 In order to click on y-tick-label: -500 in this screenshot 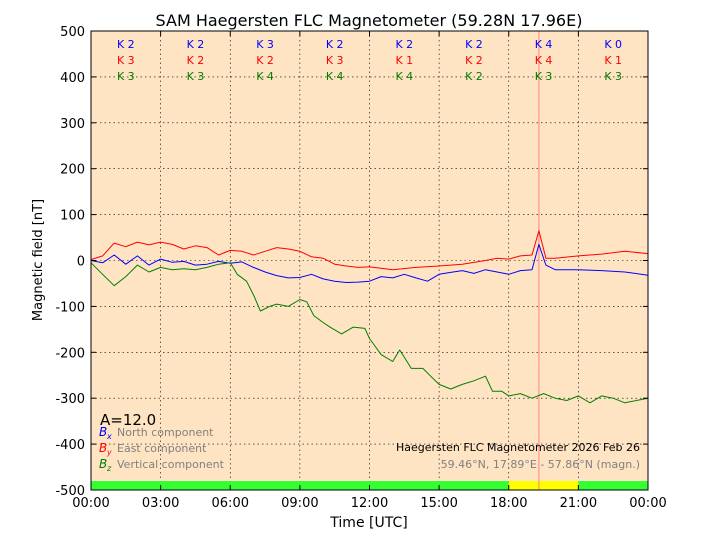, I will do `click(70, 491)`.